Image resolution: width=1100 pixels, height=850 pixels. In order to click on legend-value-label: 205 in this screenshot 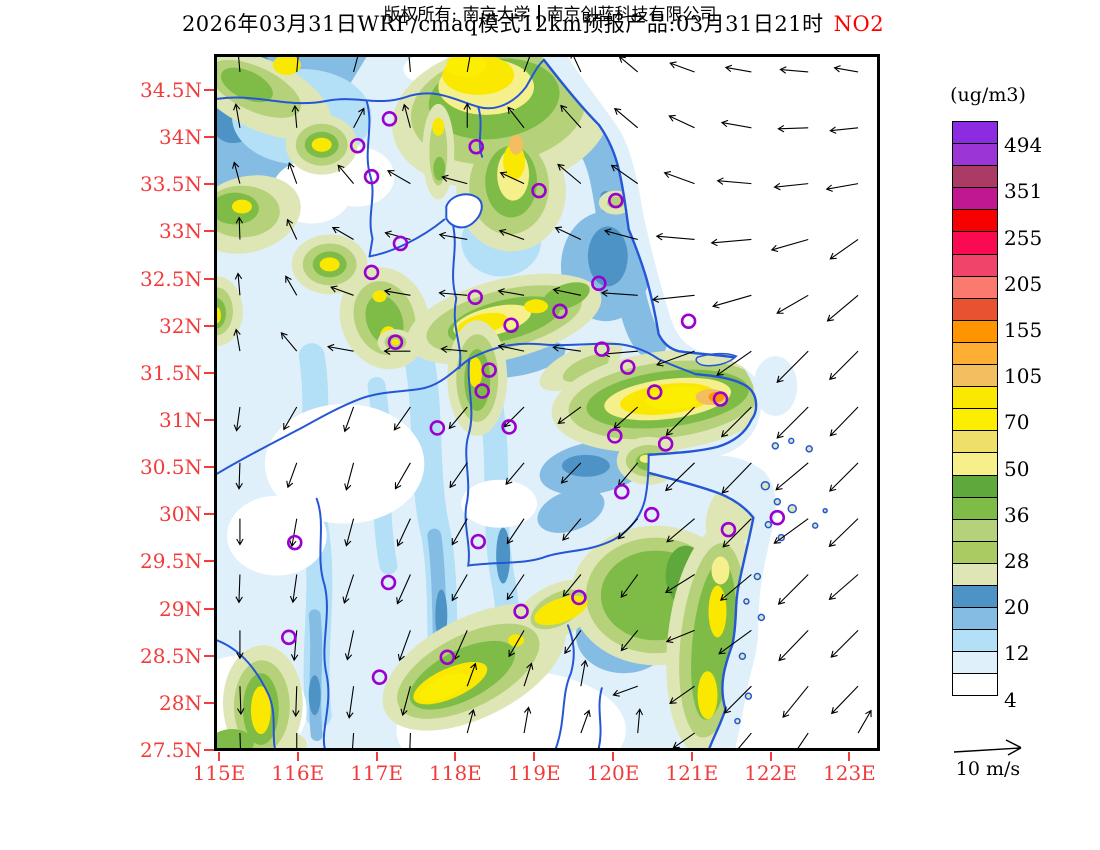, I will do `click(1023, 283)`.